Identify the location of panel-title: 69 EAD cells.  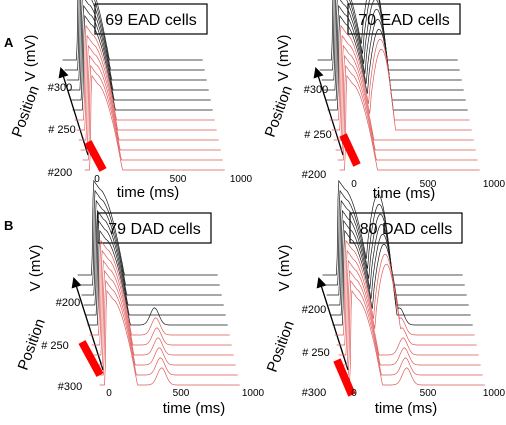
(151, 20).